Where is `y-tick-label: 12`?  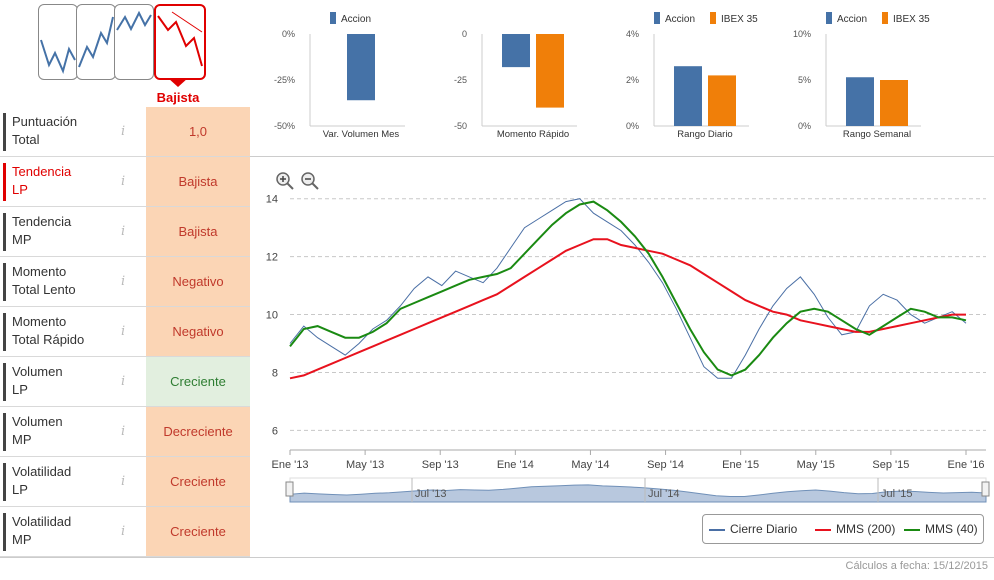 y-tick-label: 12 is located at coordinates (272, 258).